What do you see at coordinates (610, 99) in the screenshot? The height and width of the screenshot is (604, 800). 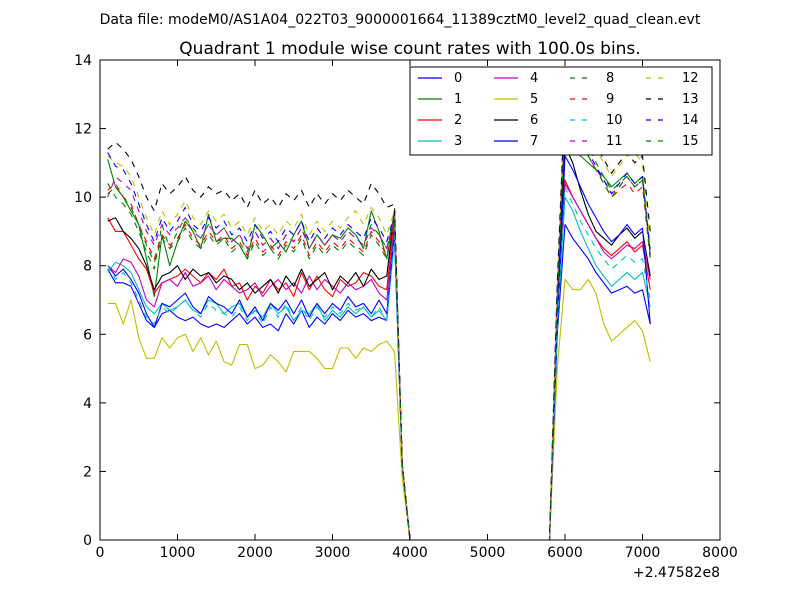 I see `legend-label: 9` at bounding box center [610, 99].